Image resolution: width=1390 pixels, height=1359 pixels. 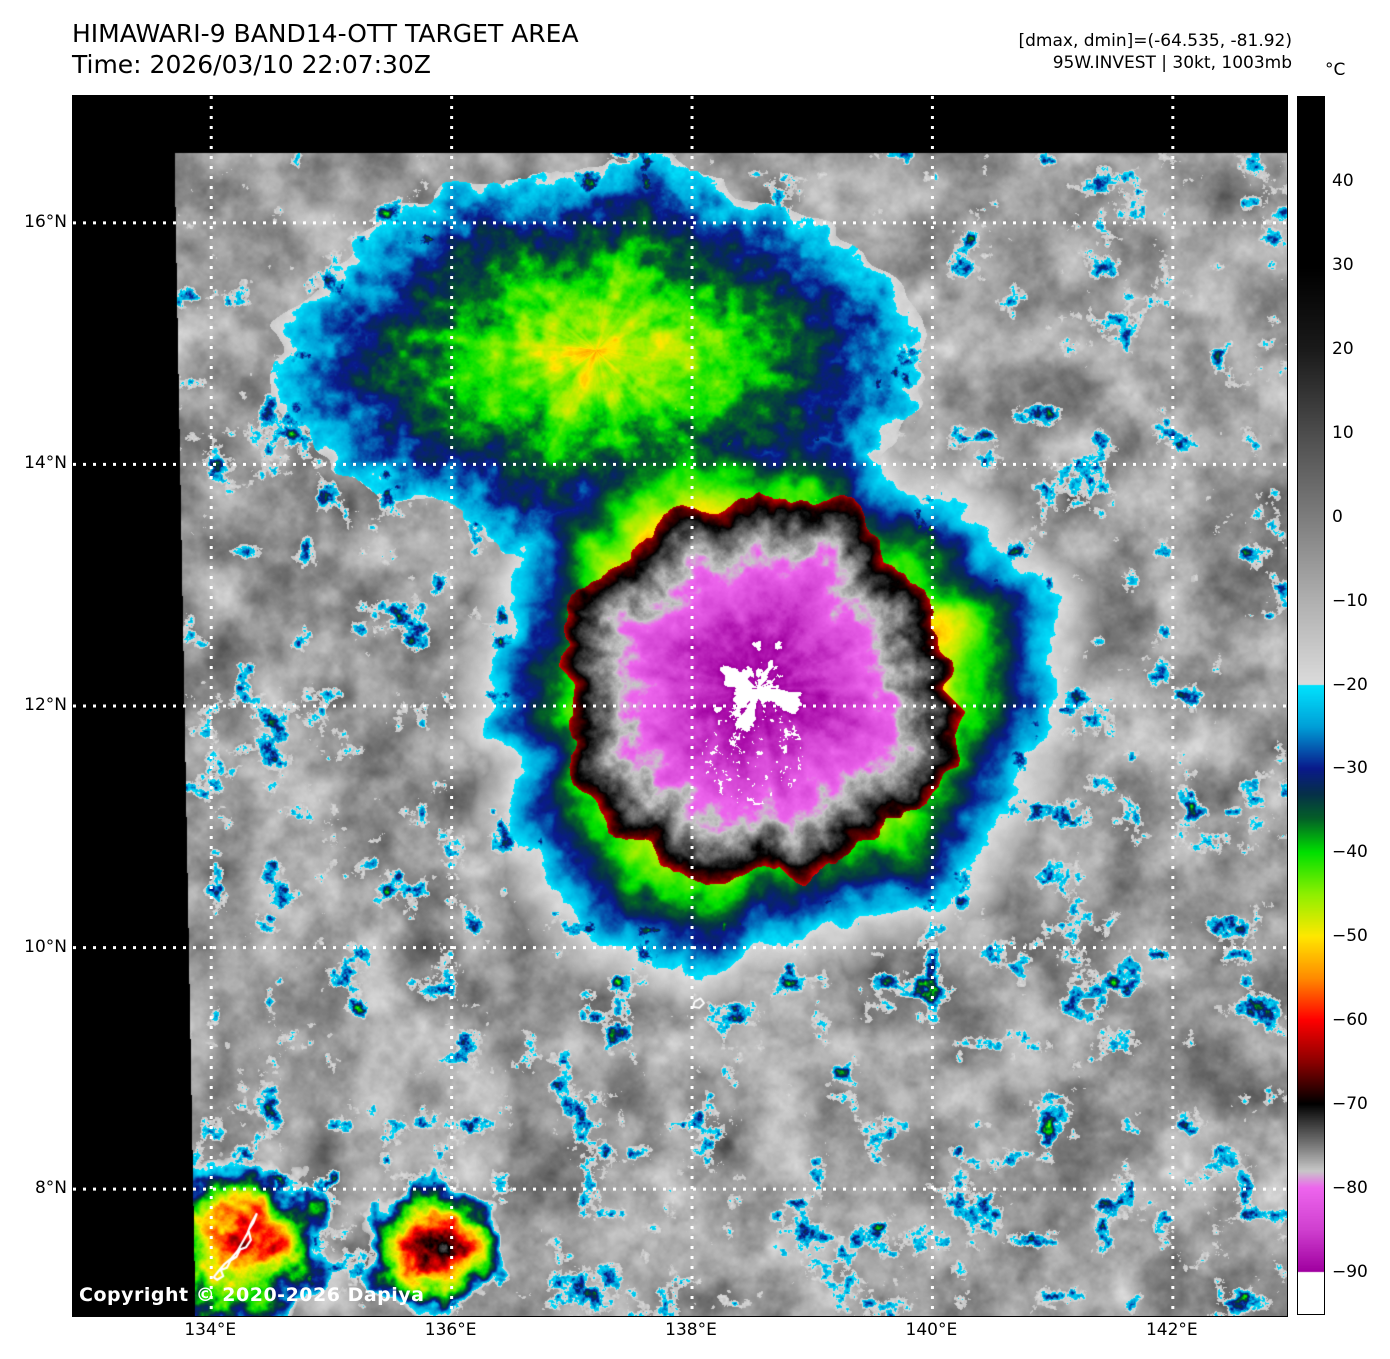 I want to click on page-title: HIMAWARI-9 BAND14-OTT TARGET AREA, so click(x=325, y=33).